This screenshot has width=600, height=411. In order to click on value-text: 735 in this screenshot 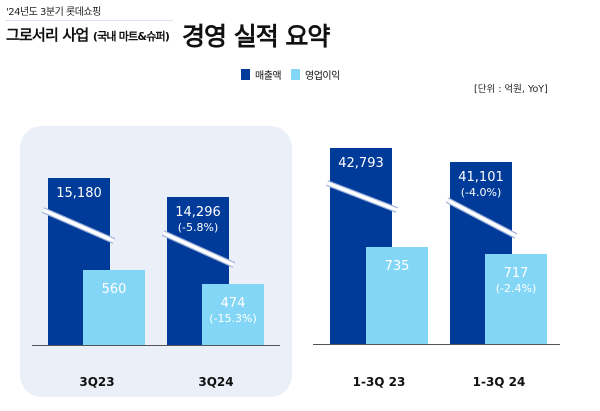, I will do `click(397, 266)`.